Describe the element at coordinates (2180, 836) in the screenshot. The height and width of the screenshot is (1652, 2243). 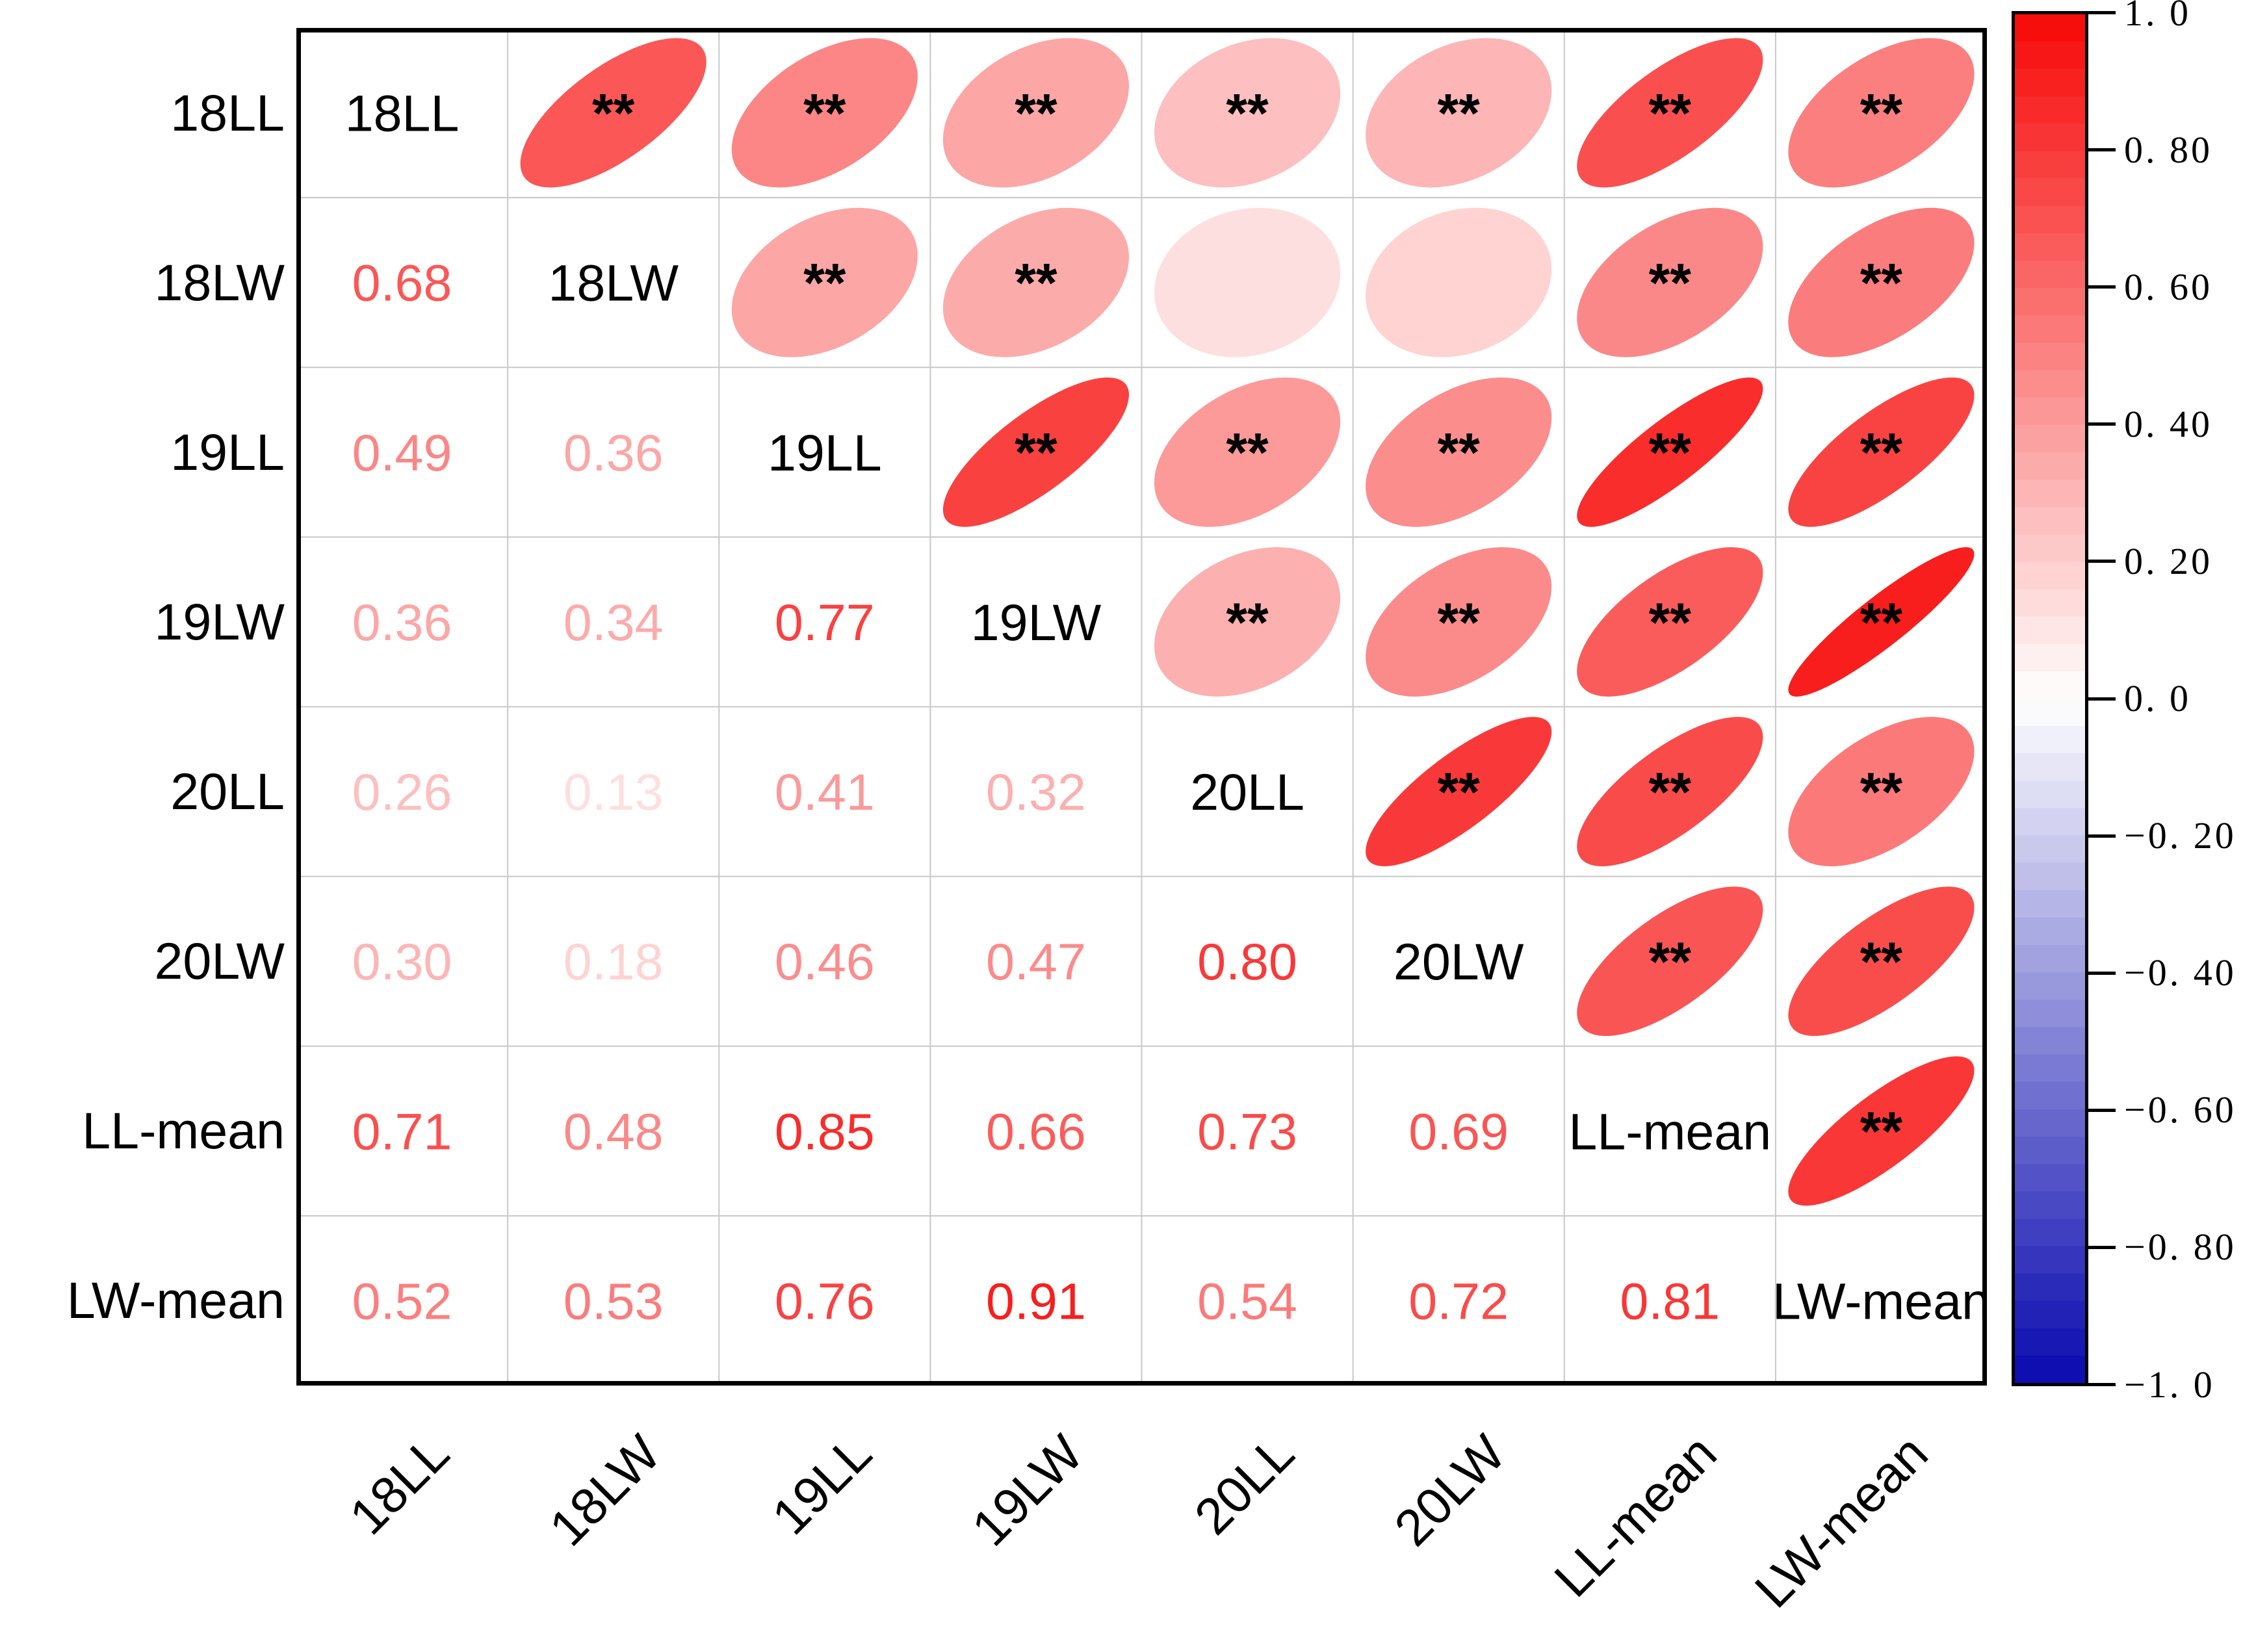
I see `colorbar-tick-label--0.2: −0. 20` at that location.